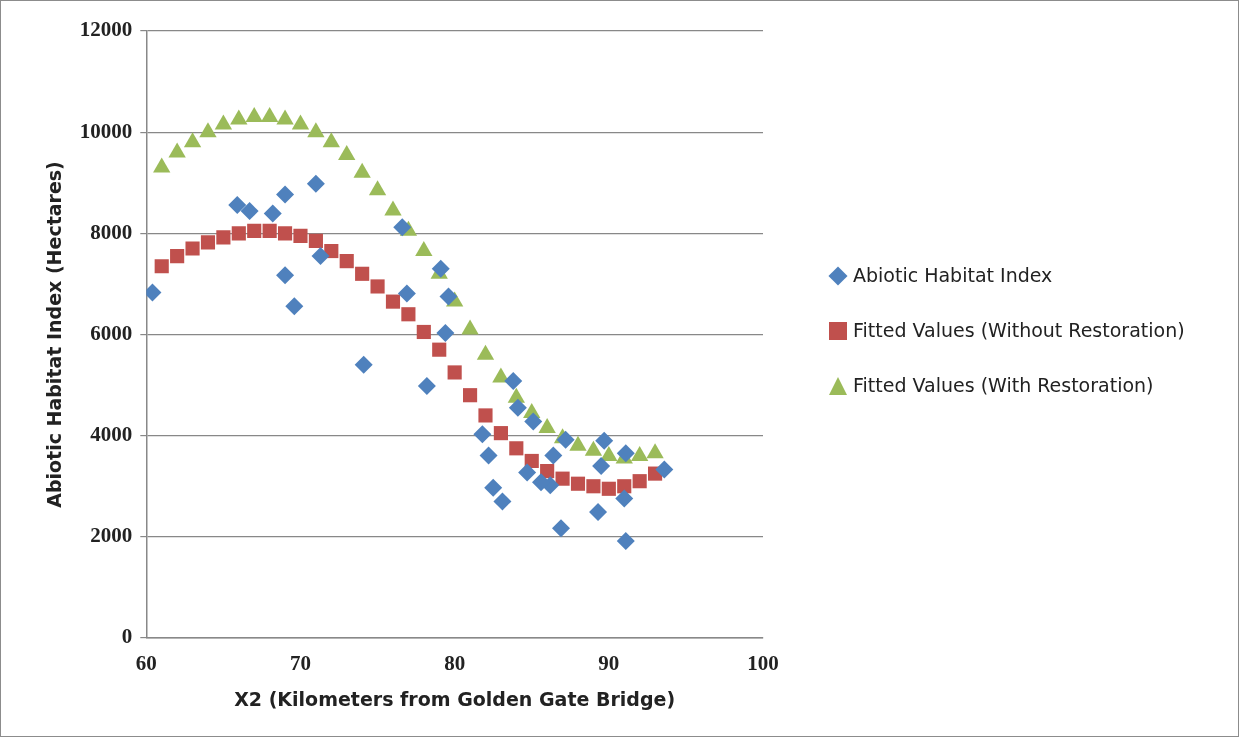 This screenshot has width=1239, height=737. I want to click on x-tick-label: 70, so click(300, 663).